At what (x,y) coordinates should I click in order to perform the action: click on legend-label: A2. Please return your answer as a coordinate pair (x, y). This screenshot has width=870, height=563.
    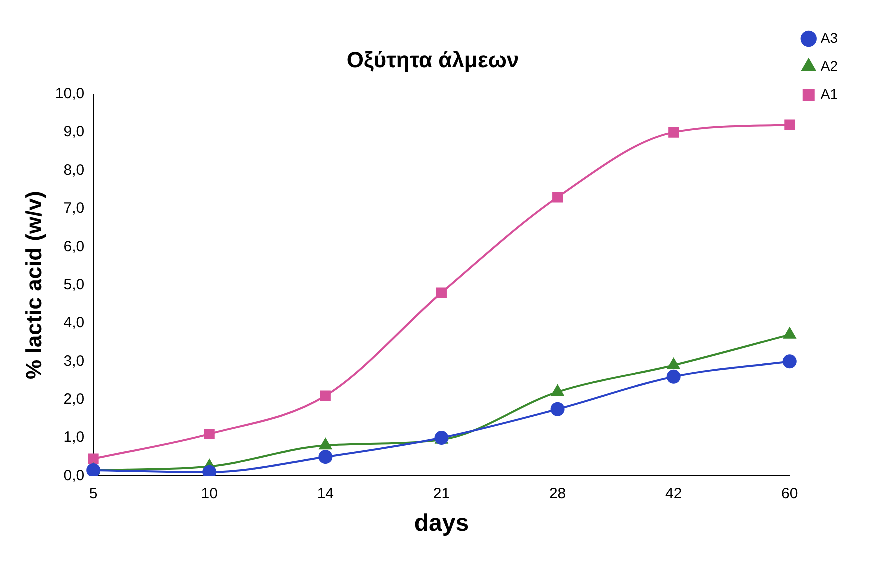
    Looking at the image, I should click on (829, 66).